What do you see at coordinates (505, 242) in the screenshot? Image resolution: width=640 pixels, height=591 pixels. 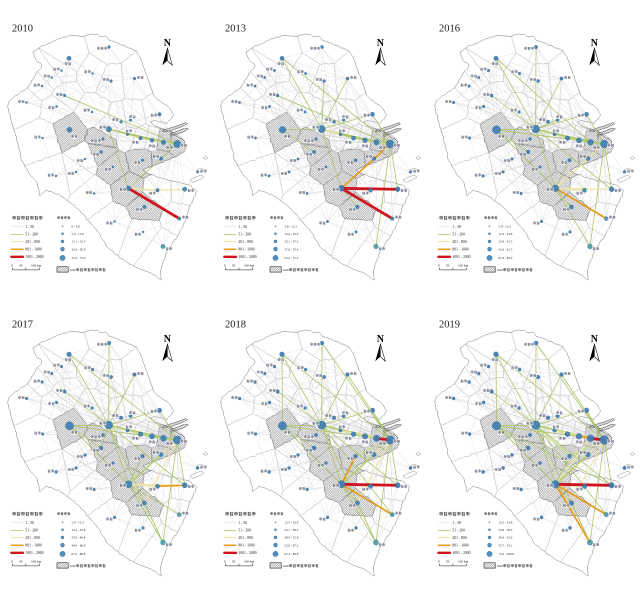 I see `svg-text: 25.9 - 41.5` at bounding box center [505, 242].